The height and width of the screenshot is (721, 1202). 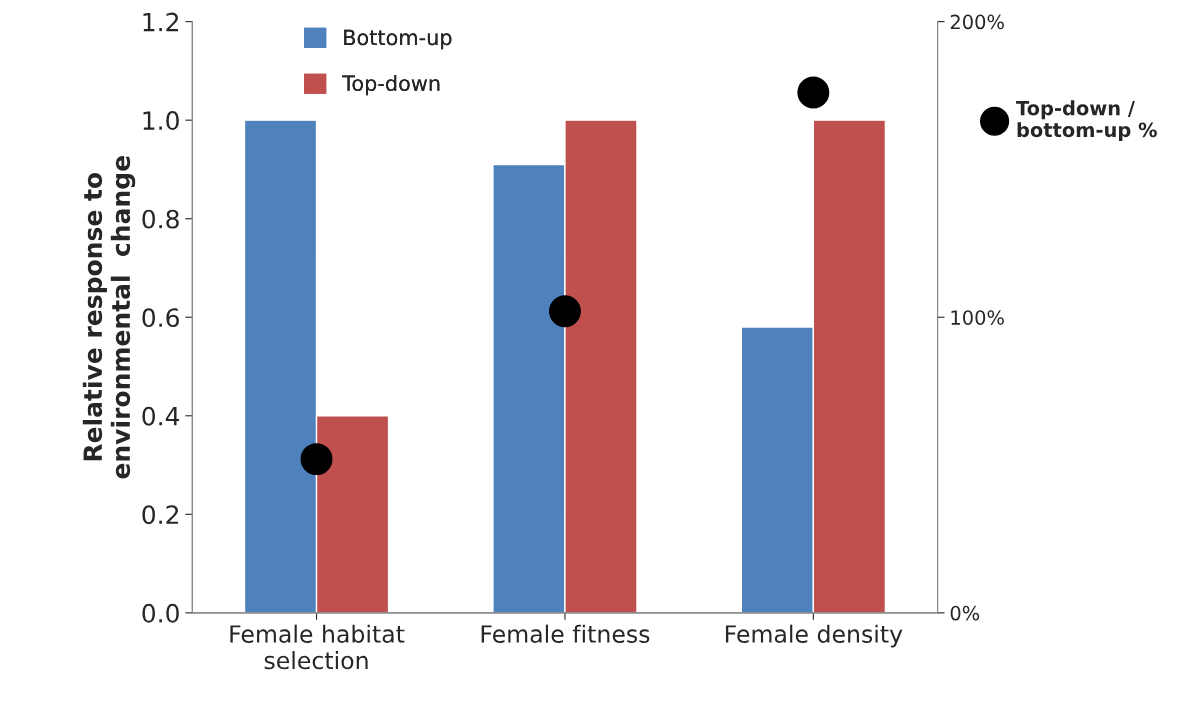 What do you see at coordinates (160, 318) in the screenshot?
I see `y-tick-label: 0.6` at bounding box center [160, 318].